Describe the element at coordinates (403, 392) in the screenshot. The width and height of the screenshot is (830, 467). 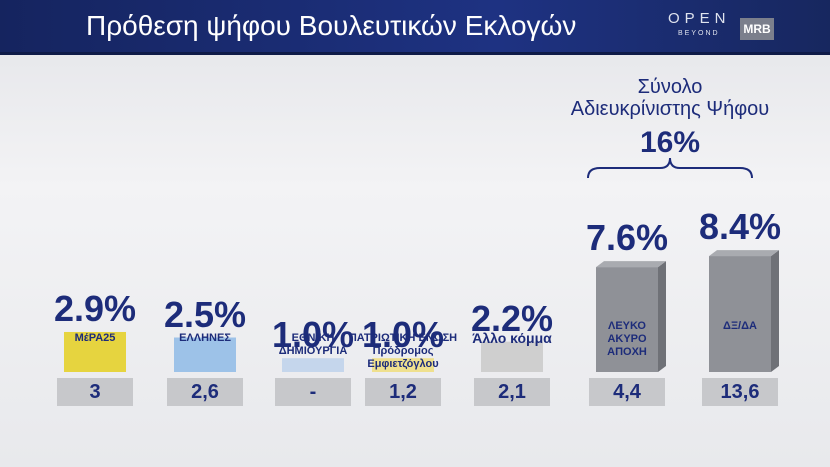
I see `previous-value: 1,2` at that location.